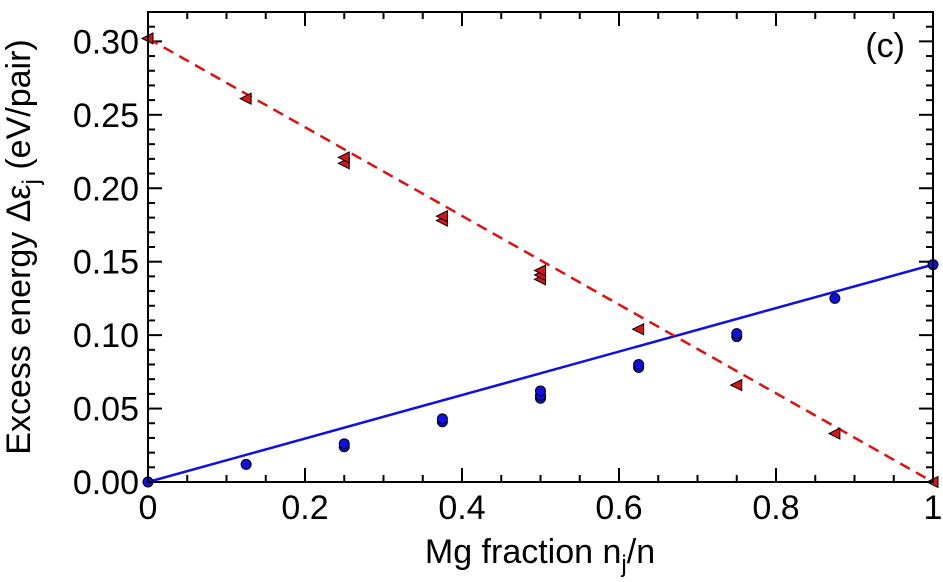  What do you see at coordinates (148, 508) in the screenshot?
I see `x-tick-label: 0` at bounding box center [148, 508].